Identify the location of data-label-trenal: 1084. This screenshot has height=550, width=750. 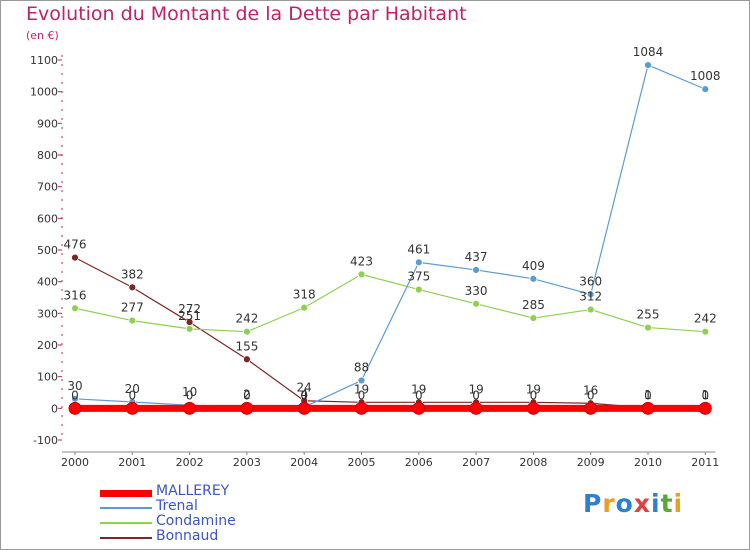
(648, 52).